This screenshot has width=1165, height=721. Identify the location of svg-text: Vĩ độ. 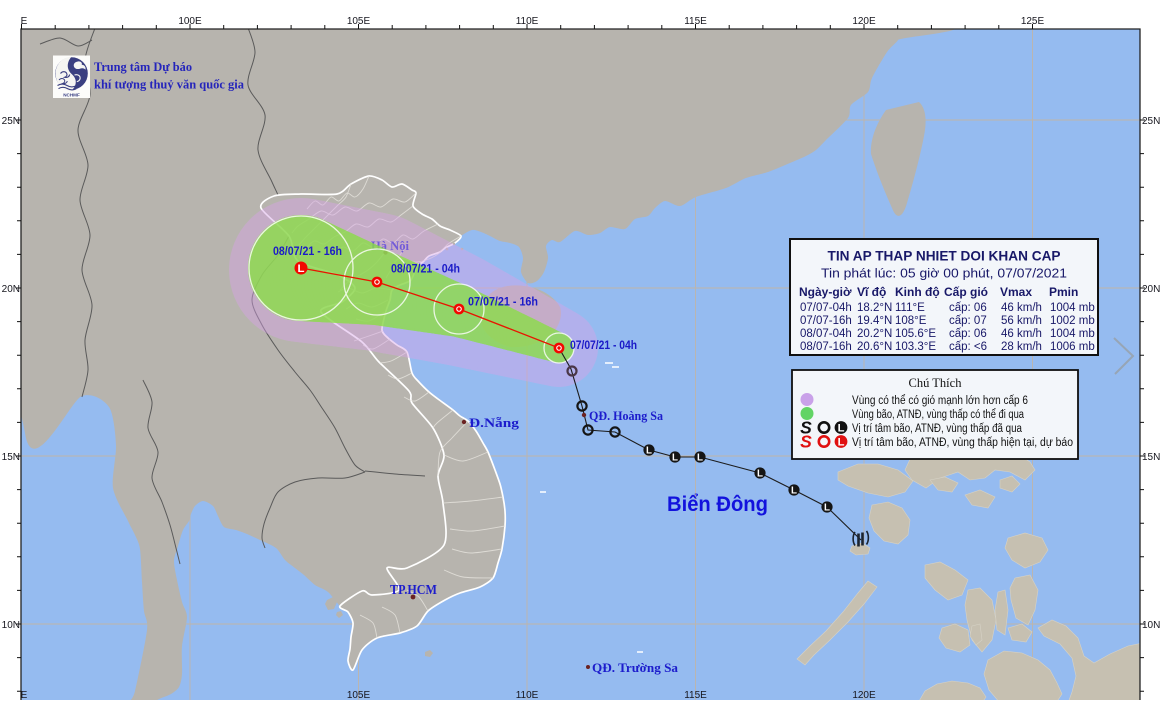
(871, 292).